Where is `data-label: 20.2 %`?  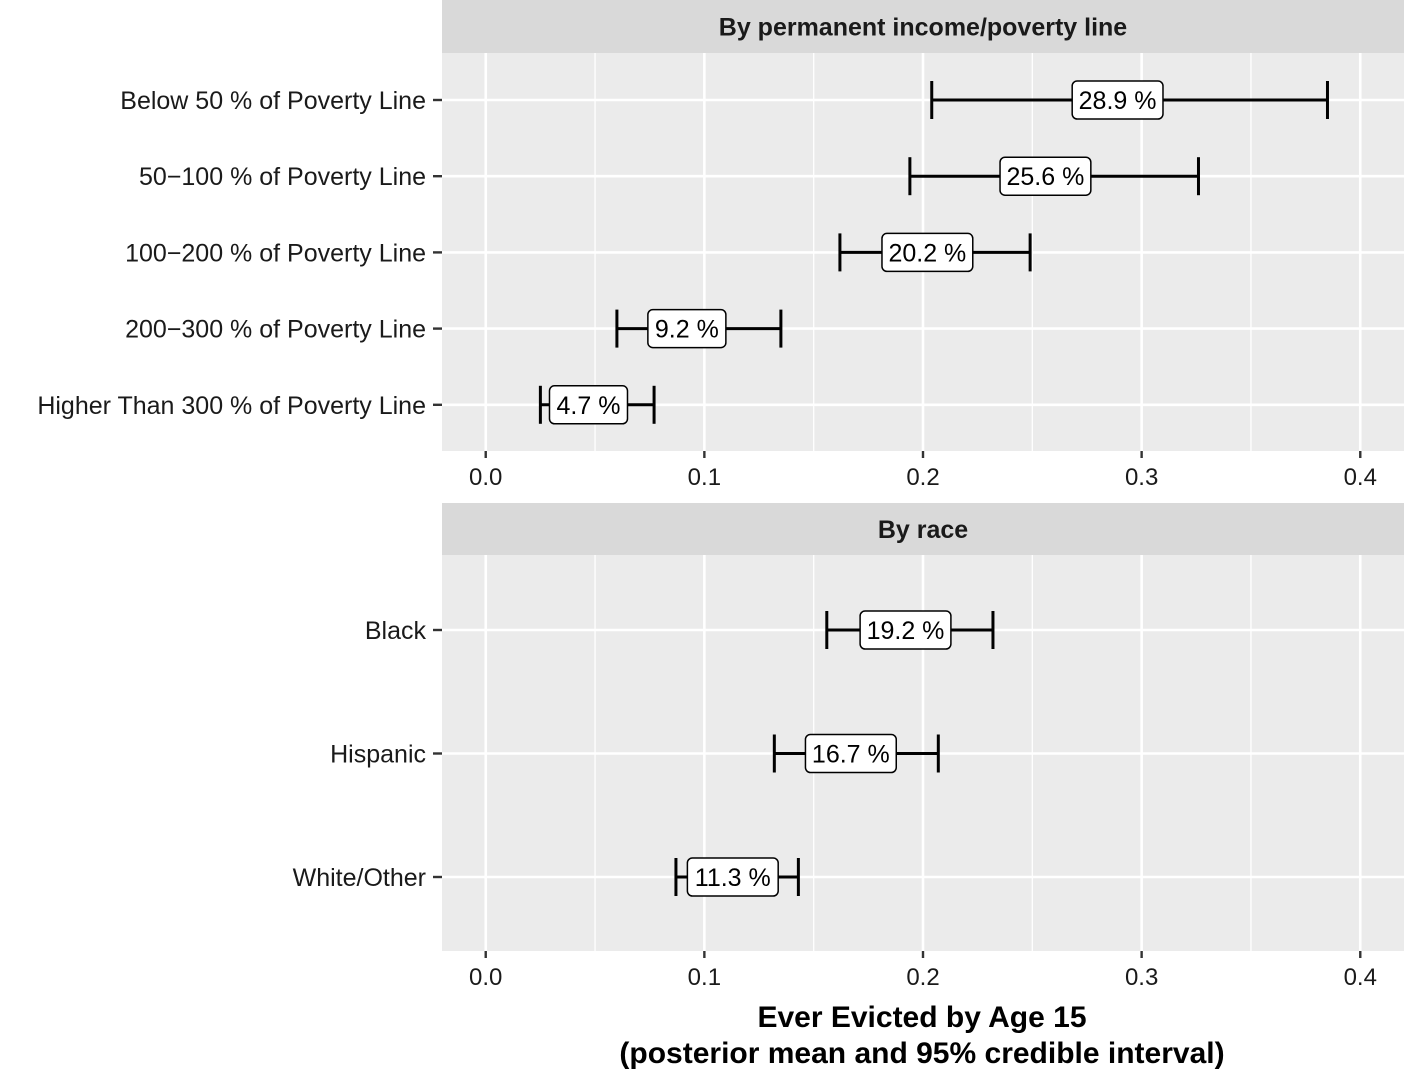 data-label: 20.2 % is located at coordinates (927, 253).